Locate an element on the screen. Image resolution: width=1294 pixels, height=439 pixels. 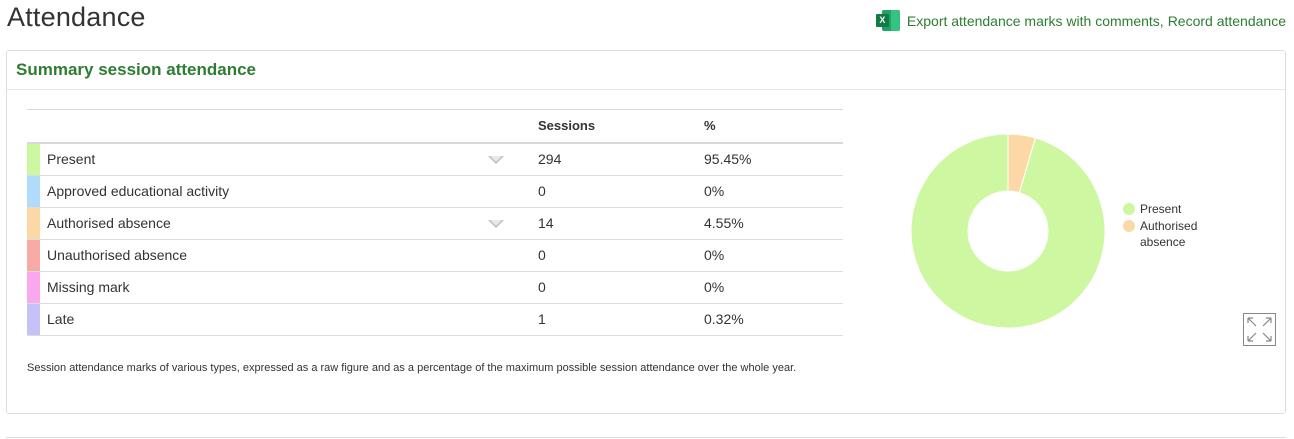
legend-label: Authorised absence is located at coordinates (1168, 234).